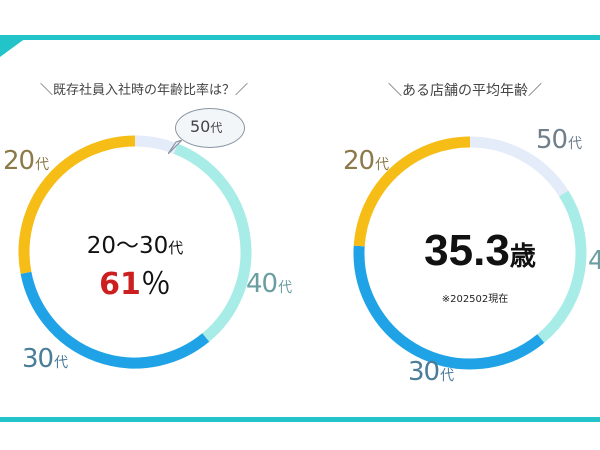 The image size is (600, 450). What do you see at coordinates (562, 266) in the screenshot?
I see `right-segment-40s` at bounding box center [562, 266].